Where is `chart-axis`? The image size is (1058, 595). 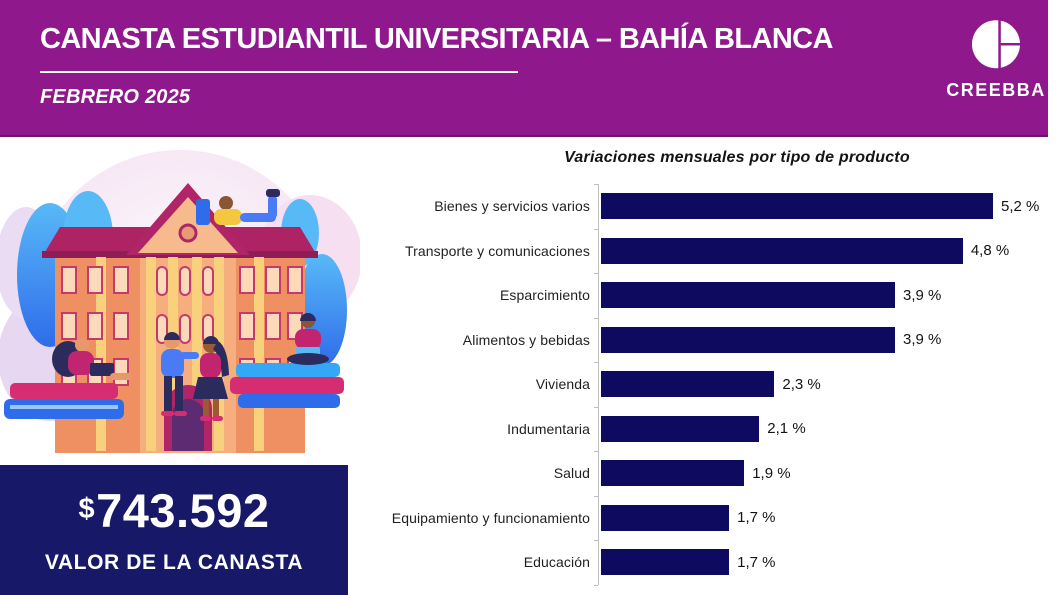 chart-axis is located at coordinates (598, 384).